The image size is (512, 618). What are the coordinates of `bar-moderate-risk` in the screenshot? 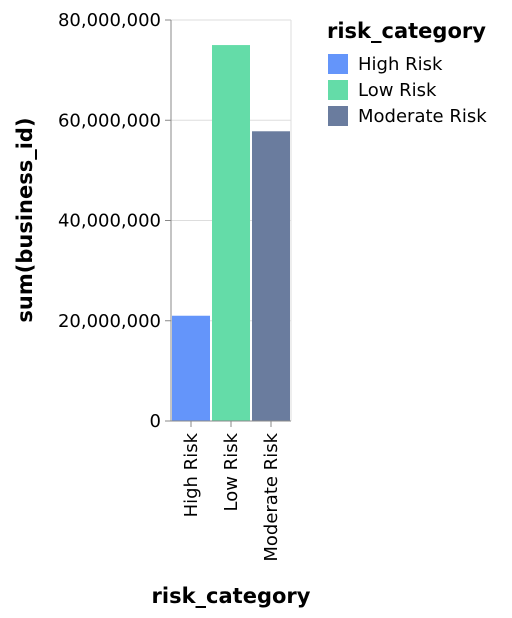 It's located at (271, 276).